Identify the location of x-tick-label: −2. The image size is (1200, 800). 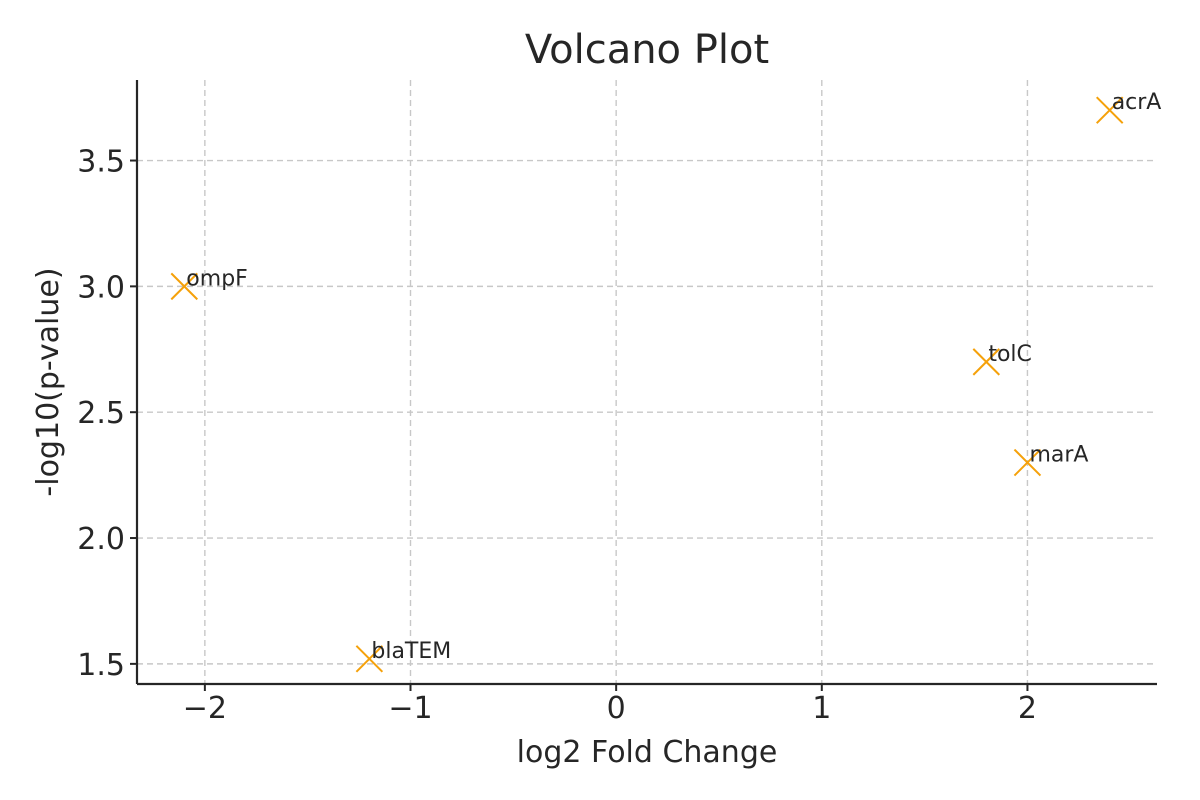
(205, 708).